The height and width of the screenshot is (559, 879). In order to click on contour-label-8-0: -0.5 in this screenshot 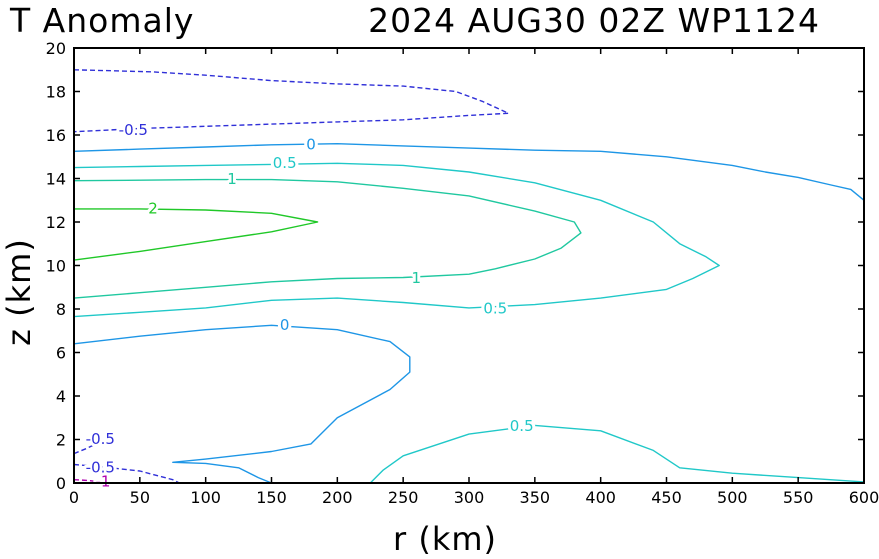, I will do `click(100, 467)`.